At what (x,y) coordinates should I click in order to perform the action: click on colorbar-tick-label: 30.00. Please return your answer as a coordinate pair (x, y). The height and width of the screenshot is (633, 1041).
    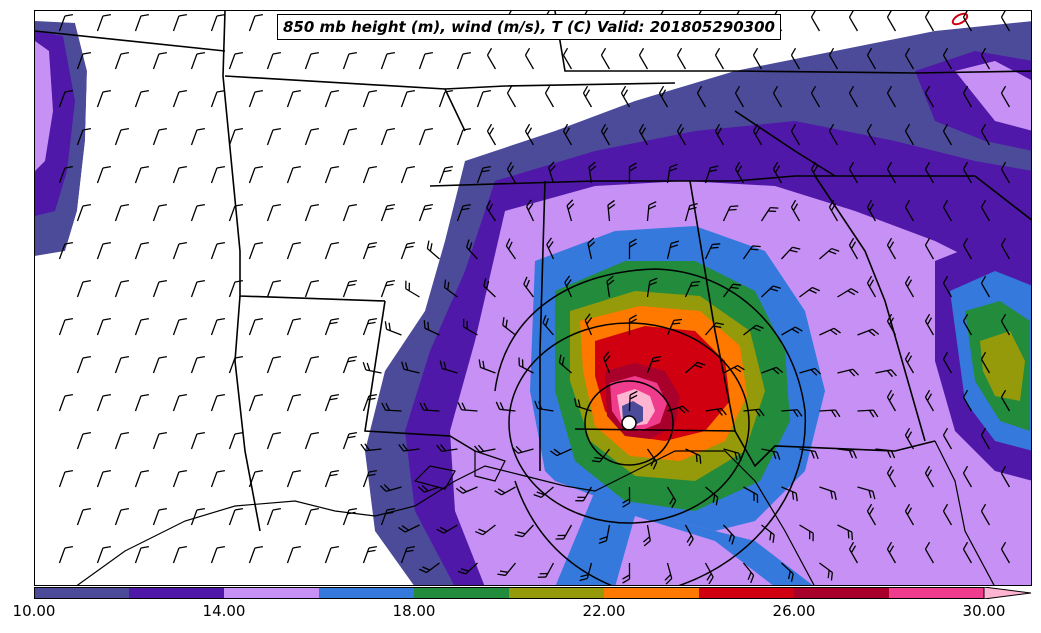
    Looking at the image, I should click on (984, 611).